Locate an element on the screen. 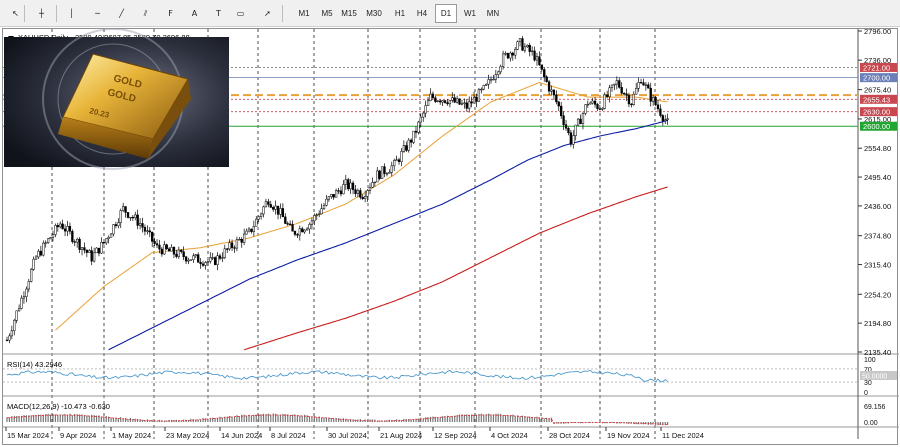  trendline-icon: ╱ is located at coordinates (121, 13).